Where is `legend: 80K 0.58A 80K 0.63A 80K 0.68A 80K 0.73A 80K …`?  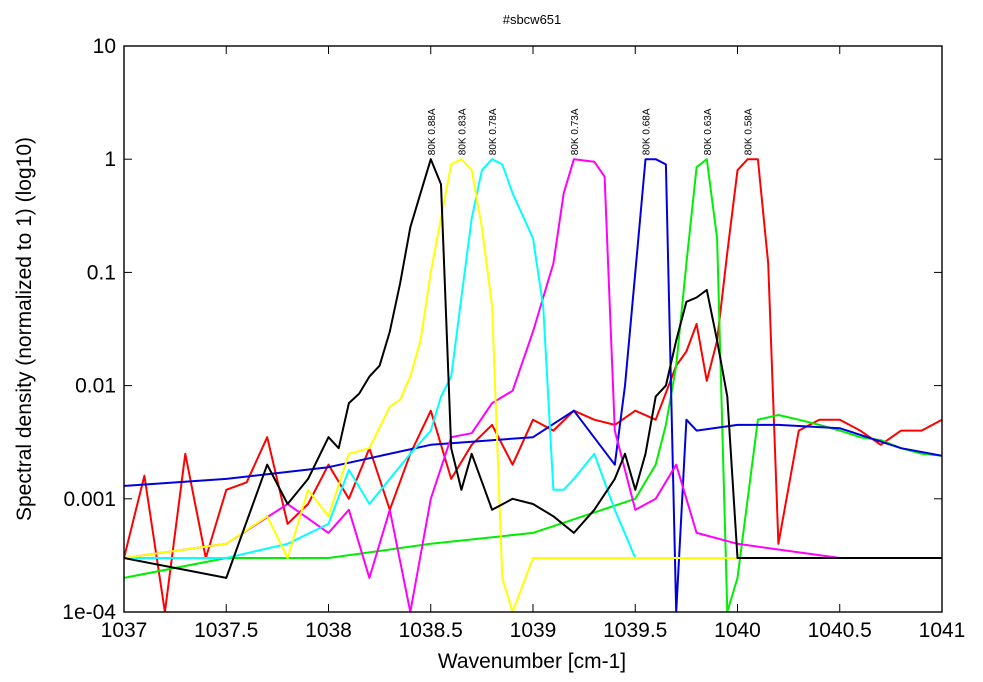 legend: 80K 0.58A 80K 0.63A 80K 0.68A 80K 0.73A 80K … is located at coordinates (591, 131).